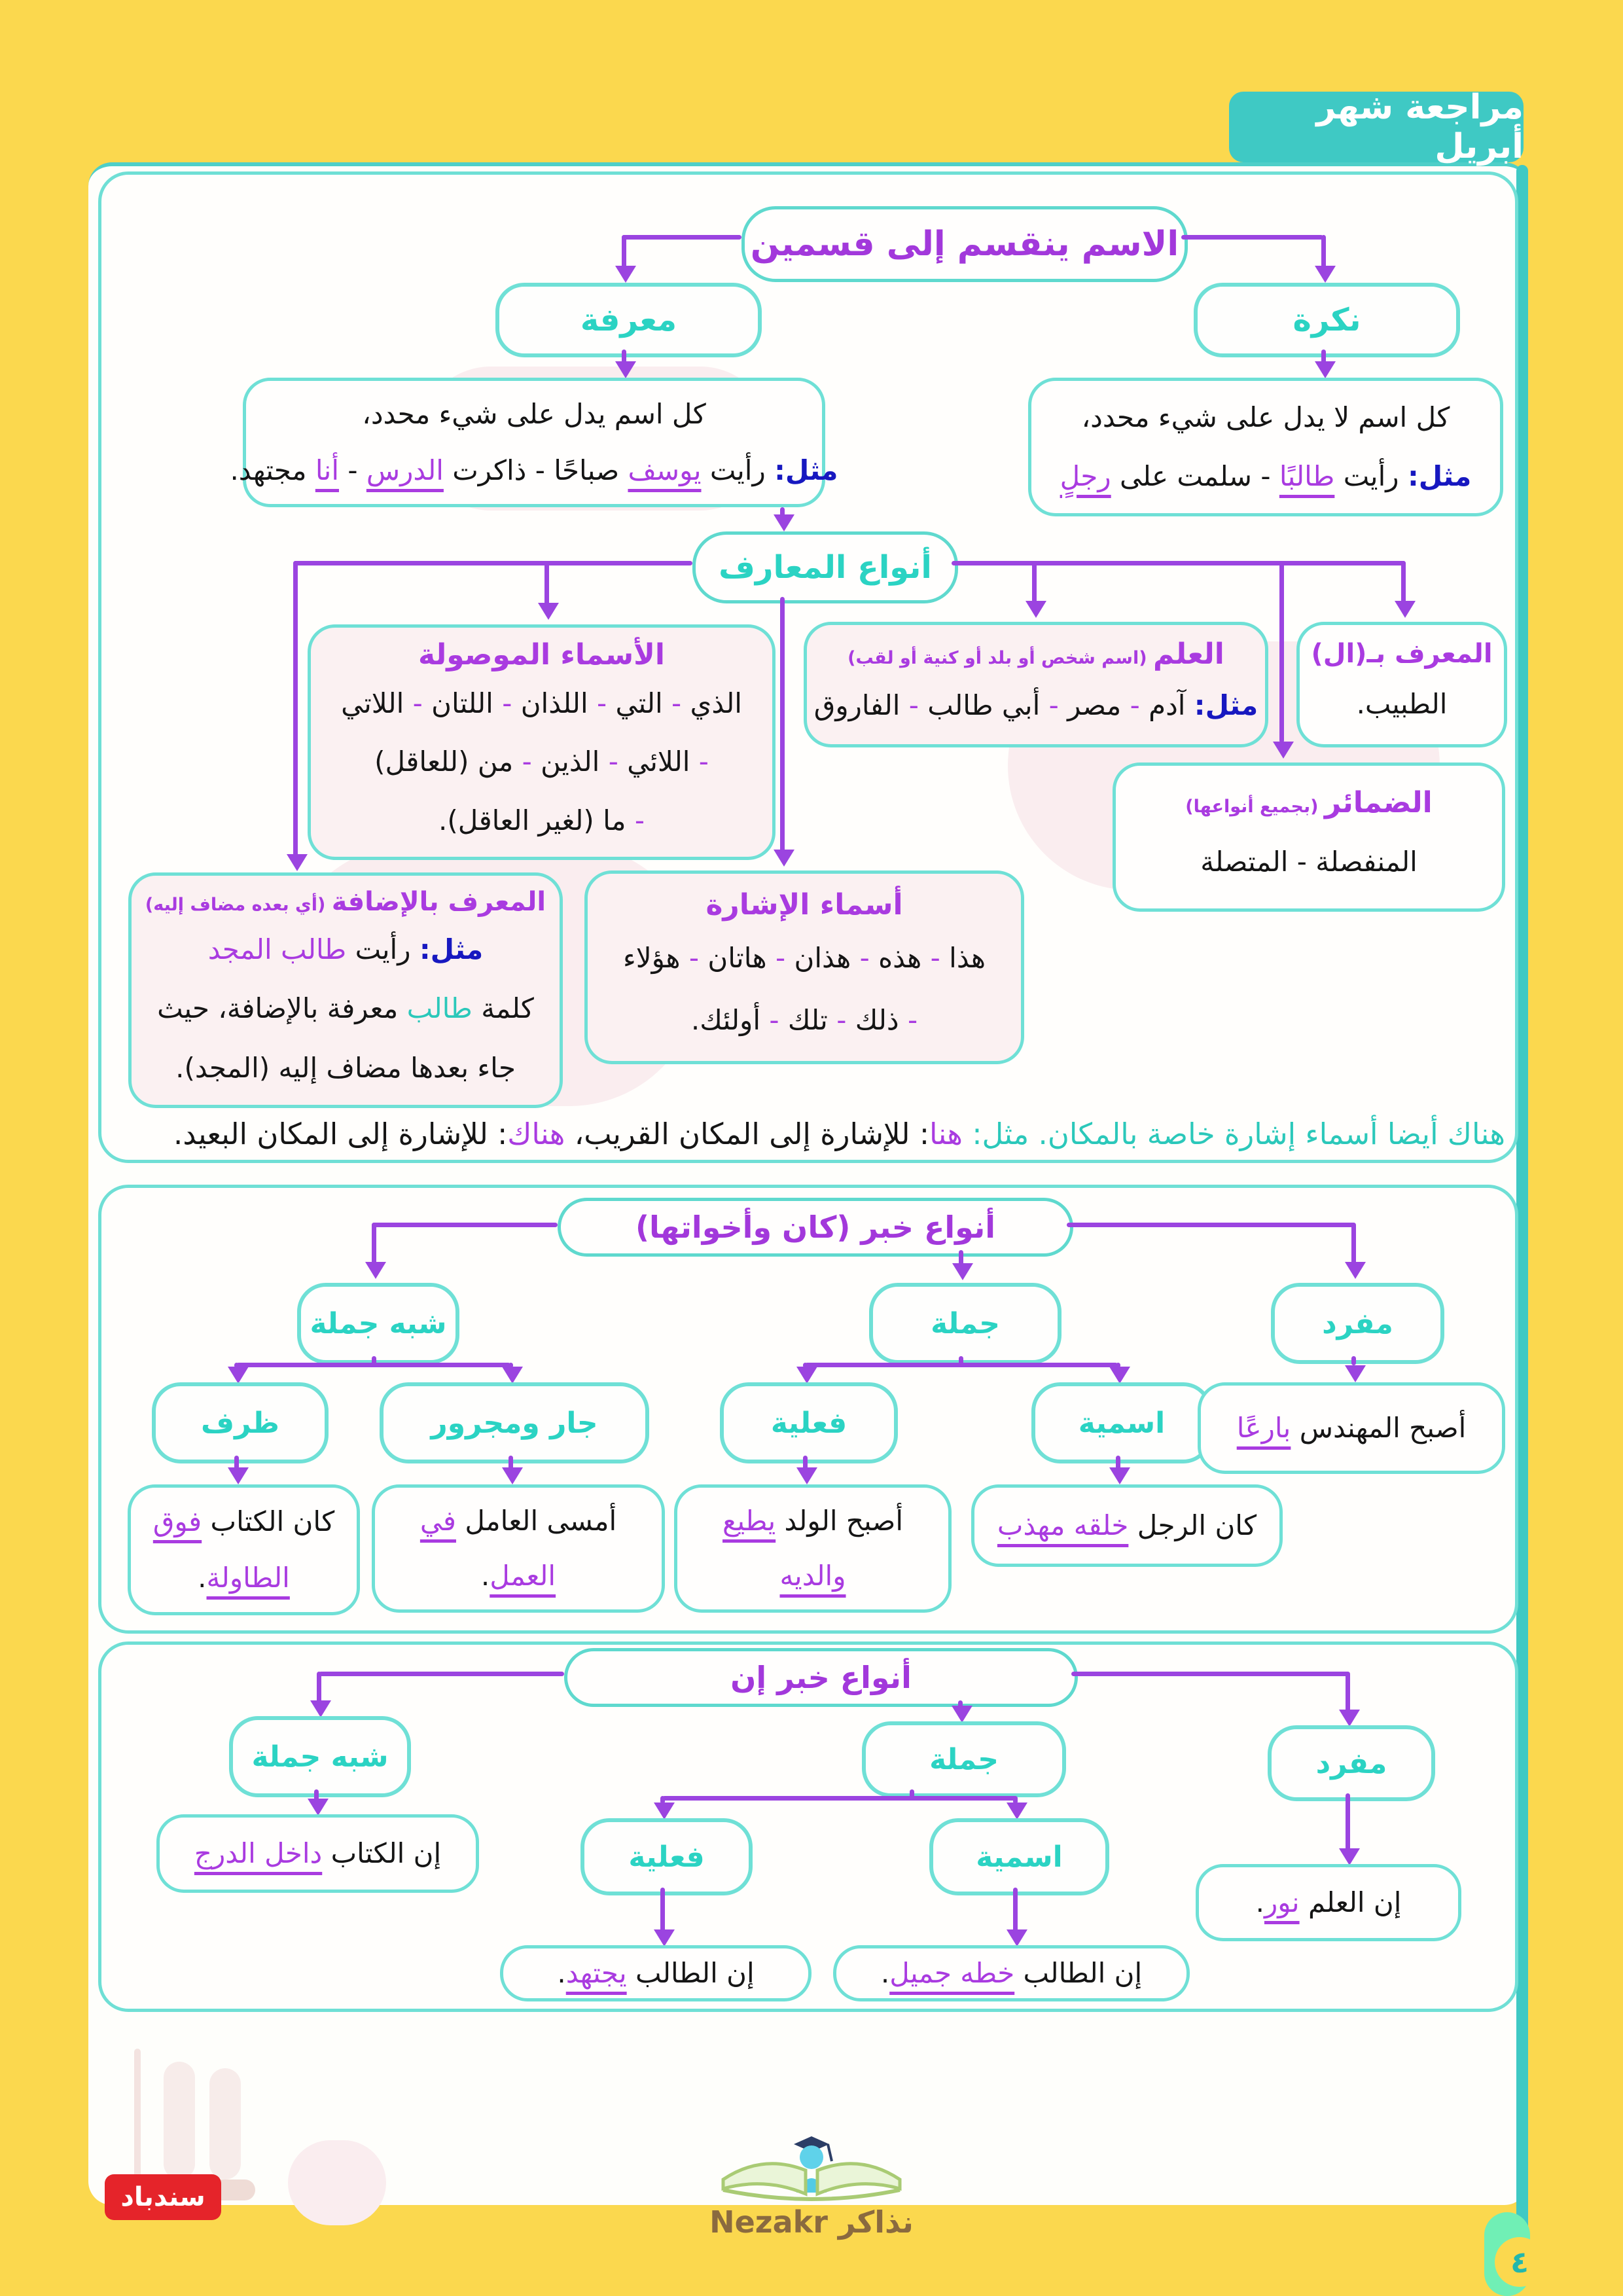 This screenshot has width=1623, height=2296. Describe the element at coordinates (813, 1520) in the screenshot. I see `example-line: أصبح الولد يطيع` at that location.